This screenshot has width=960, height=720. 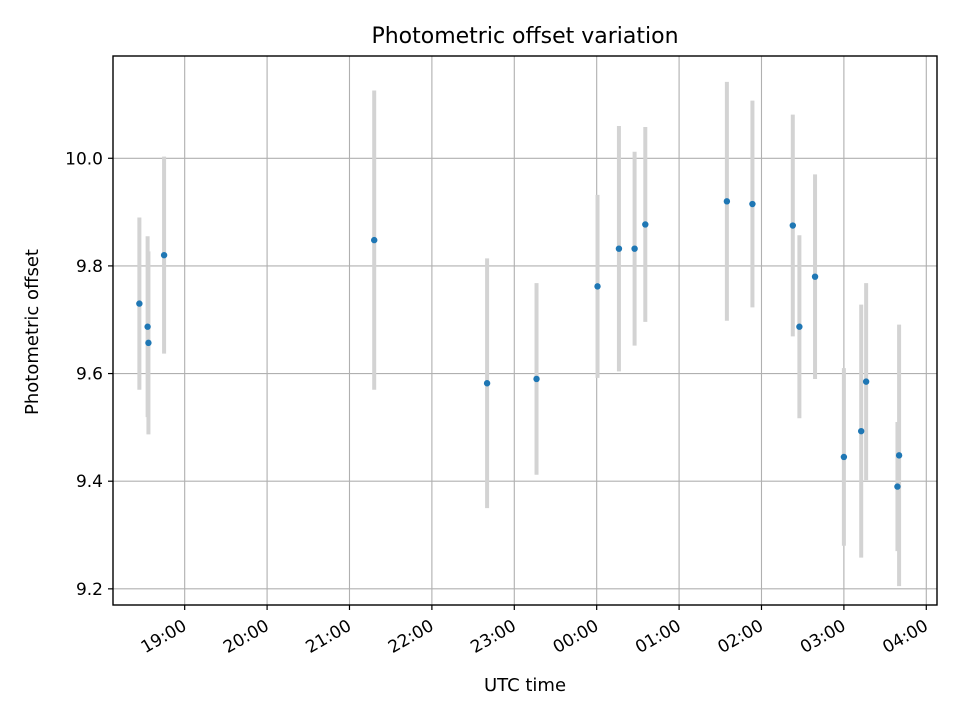 I want to click on y-tick-label: 10.0, so click(x=84, y=159).